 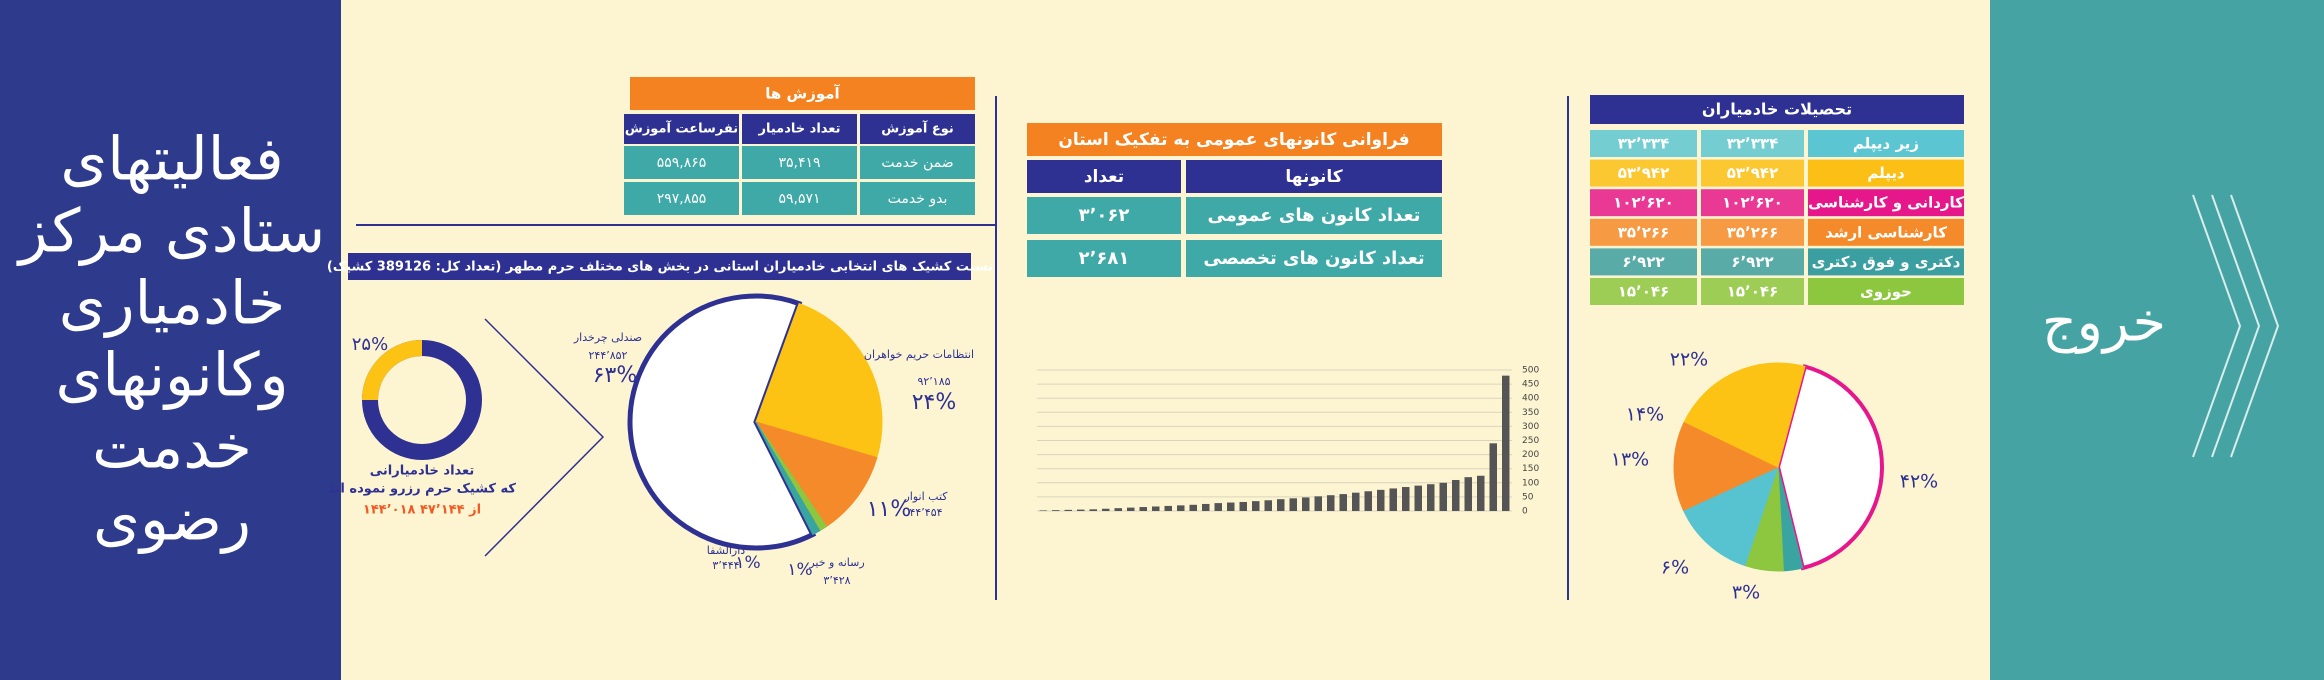 What do you see at coordinates (1234, 139) in the screenshot?
I see `table-title-bg` at bounding box center [1234, 139].